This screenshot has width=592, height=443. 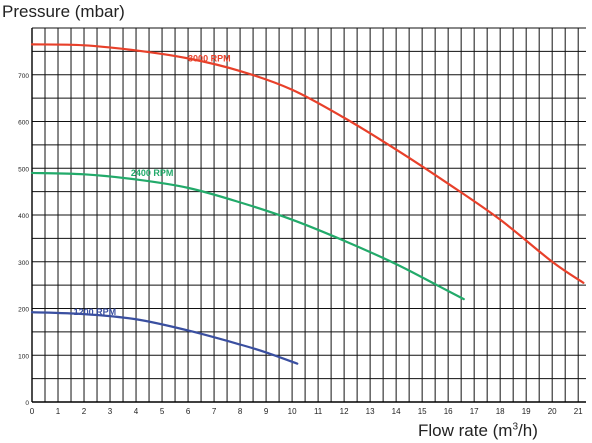 I want to click on x-tick-label: 3, so click(x=110, y=411).